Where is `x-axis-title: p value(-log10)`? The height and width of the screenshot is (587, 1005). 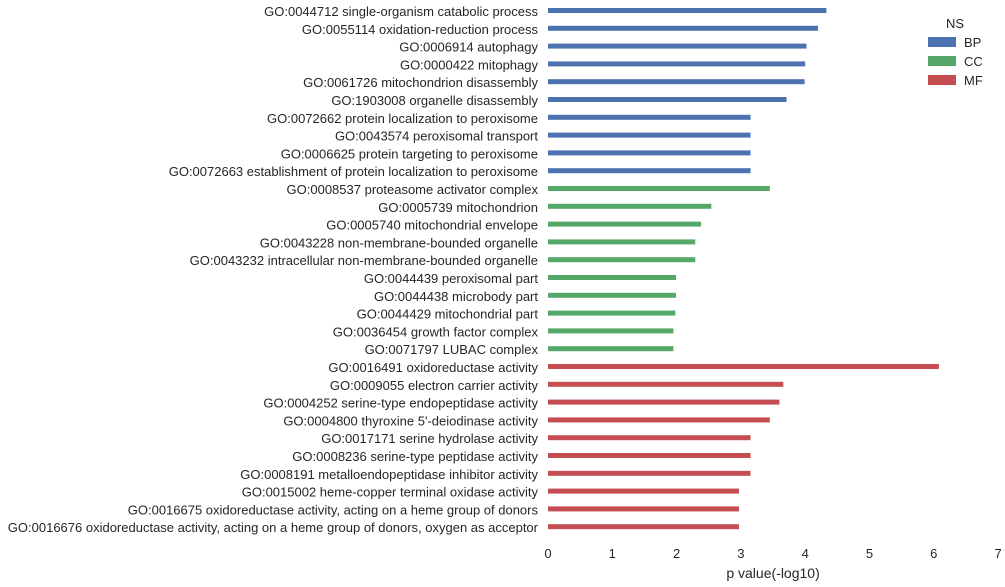
x-axis-title: p value(-log10) is located at coordinates (772, 573).